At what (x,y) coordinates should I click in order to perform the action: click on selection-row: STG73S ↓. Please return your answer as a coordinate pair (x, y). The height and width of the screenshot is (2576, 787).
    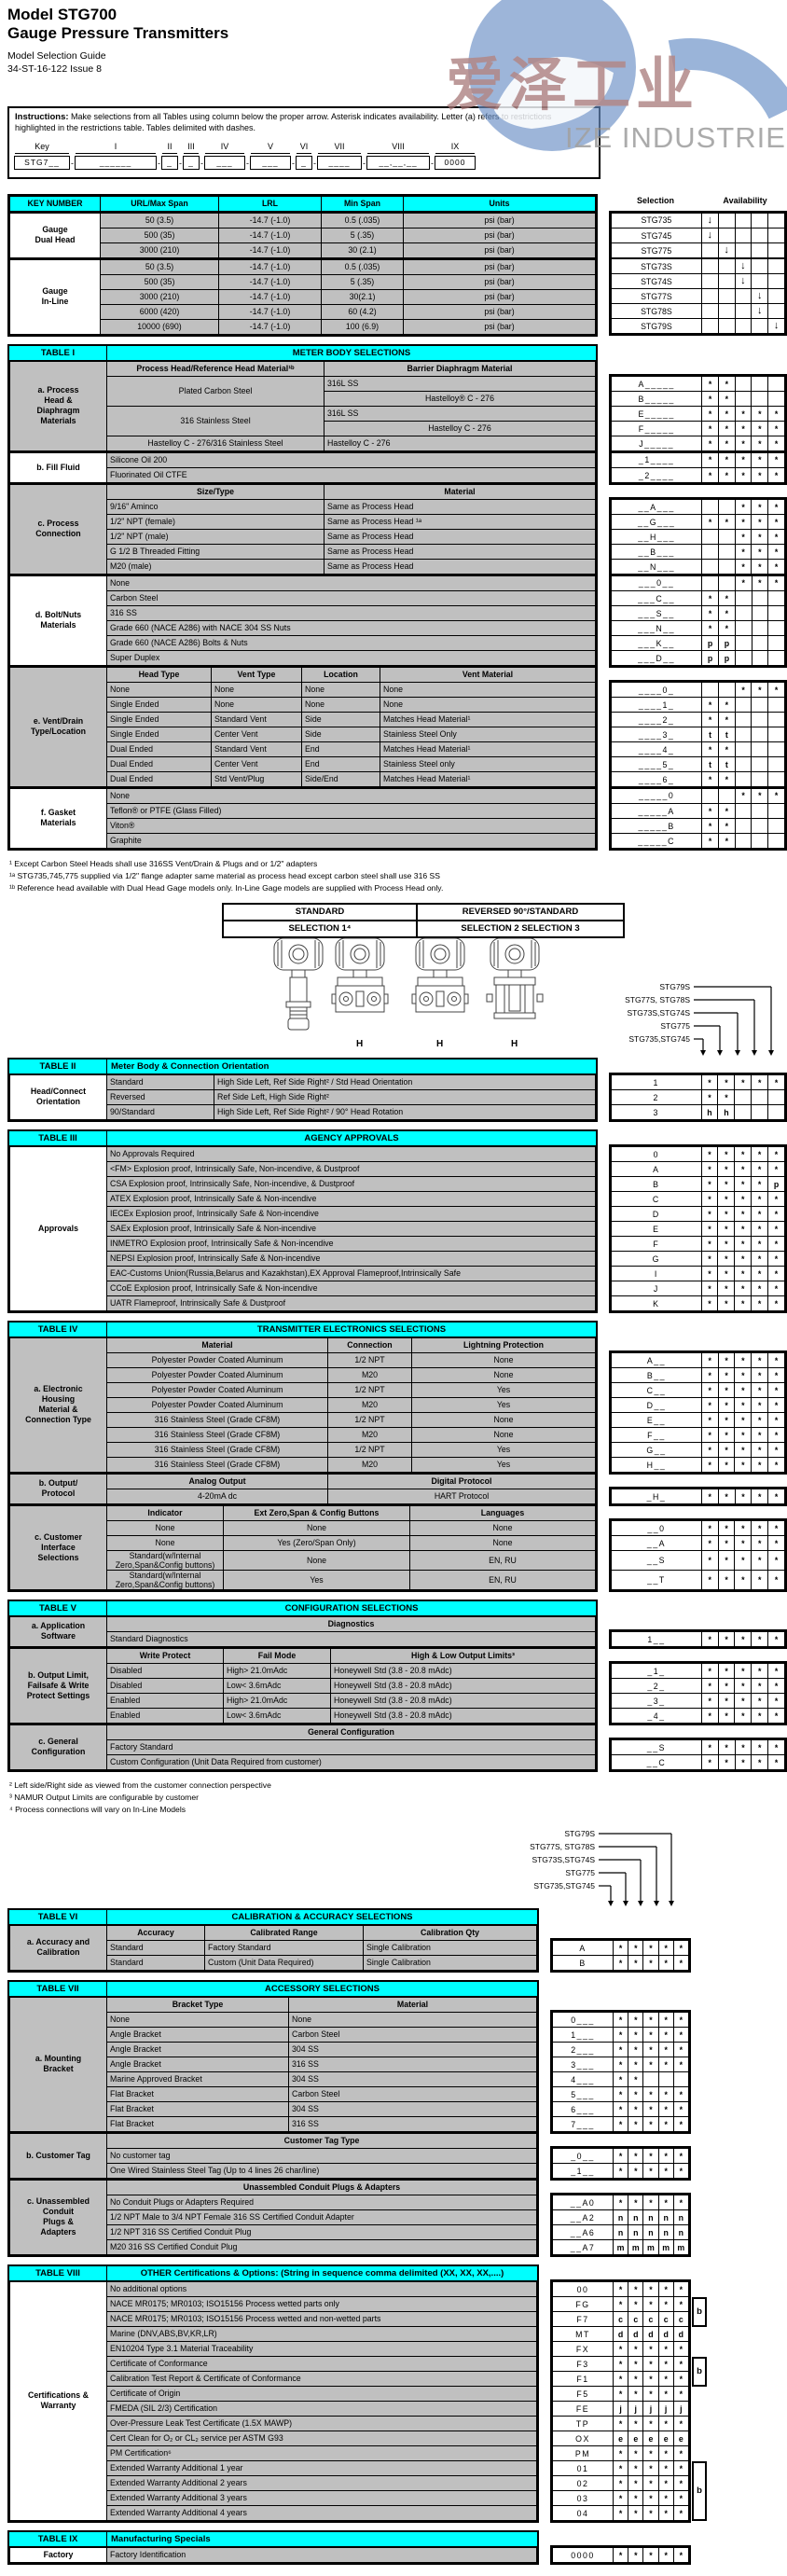
    Looking at the image, I should click on (698, 266).